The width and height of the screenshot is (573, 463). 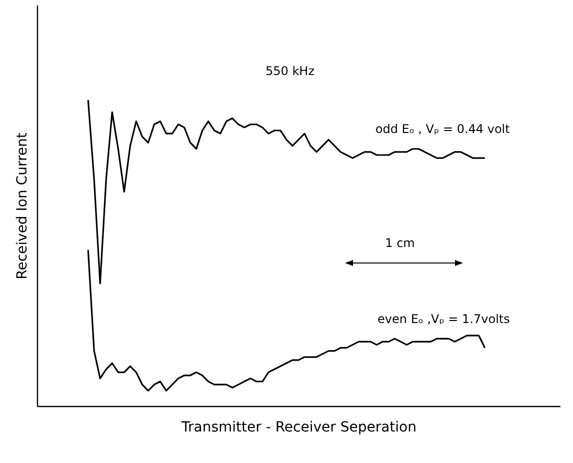 I want to click on series-label: even Eₒ ,Vₚ = 1.7volts, so click(x=444, y=319).